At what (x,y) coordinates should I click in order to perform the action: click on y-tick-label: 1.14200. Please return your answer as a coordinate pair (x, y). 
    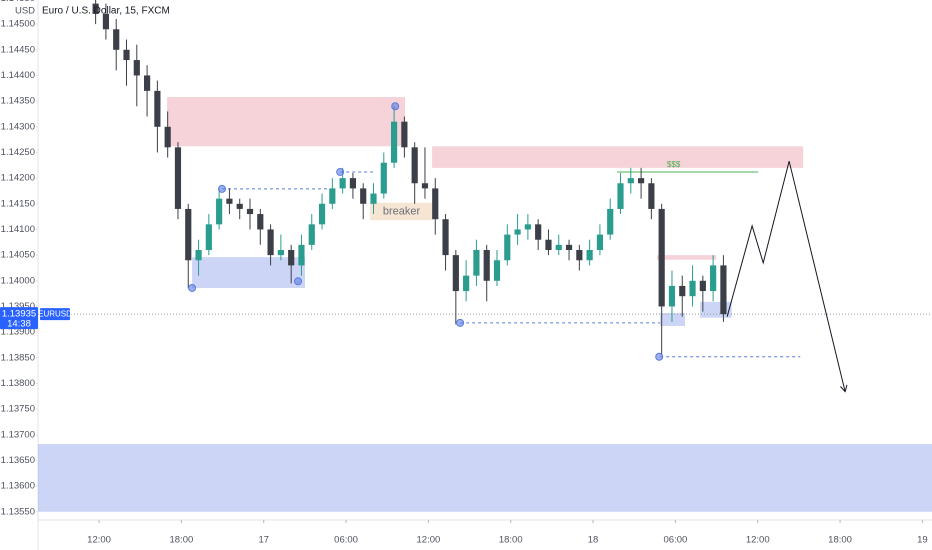
    Looking at the image, I should click on (18, 178).